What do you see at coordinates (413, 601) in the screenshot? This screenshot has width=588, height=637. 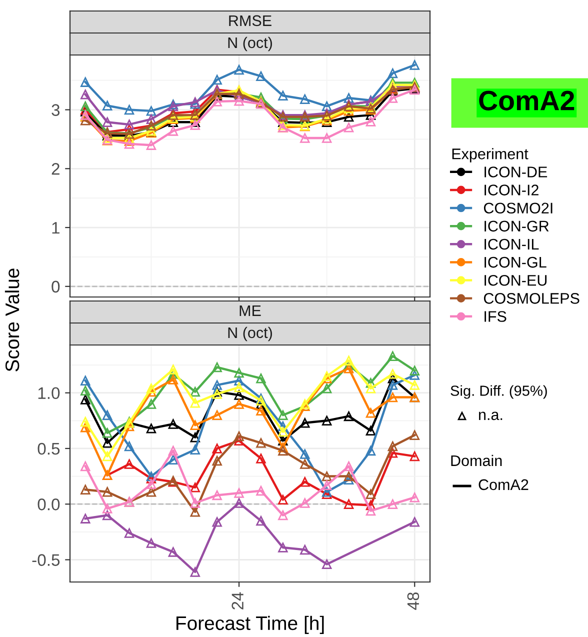 I see `x-tick-label: 48` at bounding box center [413, 601].